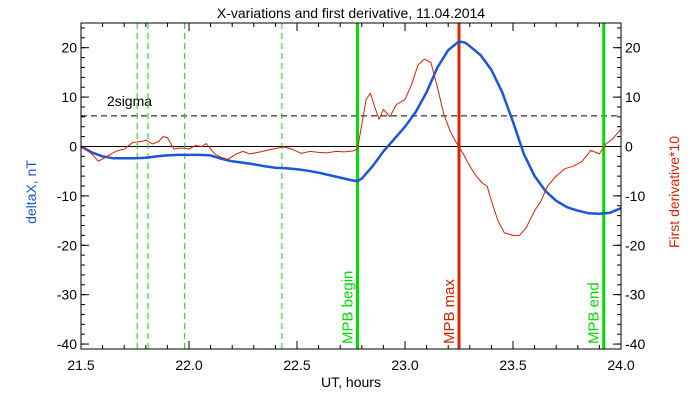 This screenshot has width=700, height=400. Describe the element at coordinates (69, 97) in the screenshot. I see `y-tick-label-left: 10` at that location.